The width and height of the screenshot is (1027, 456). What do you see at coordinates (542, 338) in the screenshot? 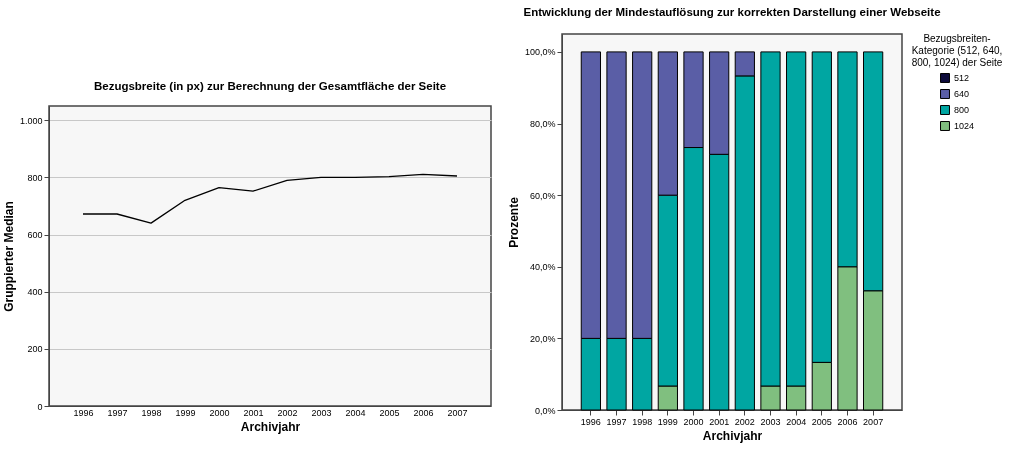
I see `y-tick-label: 20,0%` at bounding box center [542, 338].